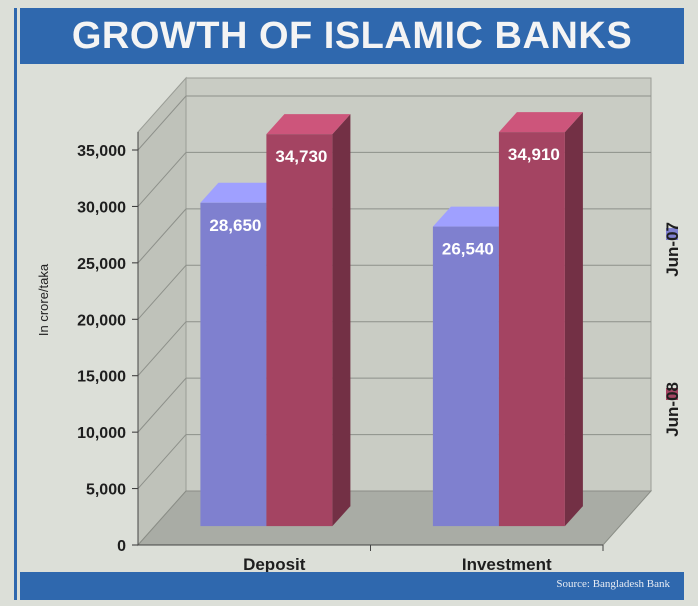 Image resolution: width=698 pixels, height=606 pixels. Describe the element at coordinates (101, 264) in the screenshot. I see `y-tick-label: 25,000` at that location.